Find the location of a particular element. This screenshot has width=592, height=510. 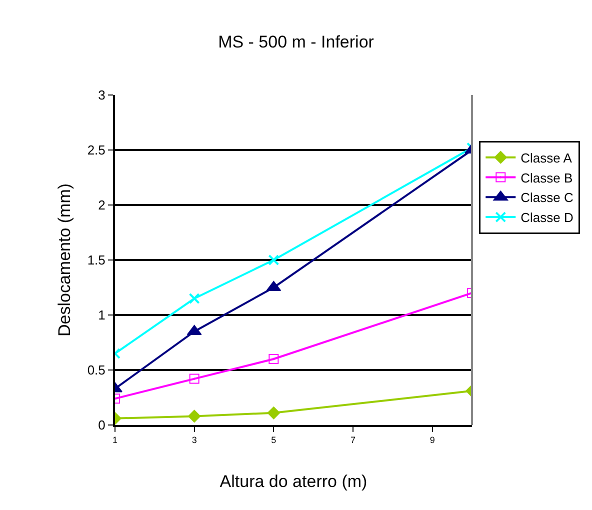

legend-label: Classe B is located at coordinates (546, 178).